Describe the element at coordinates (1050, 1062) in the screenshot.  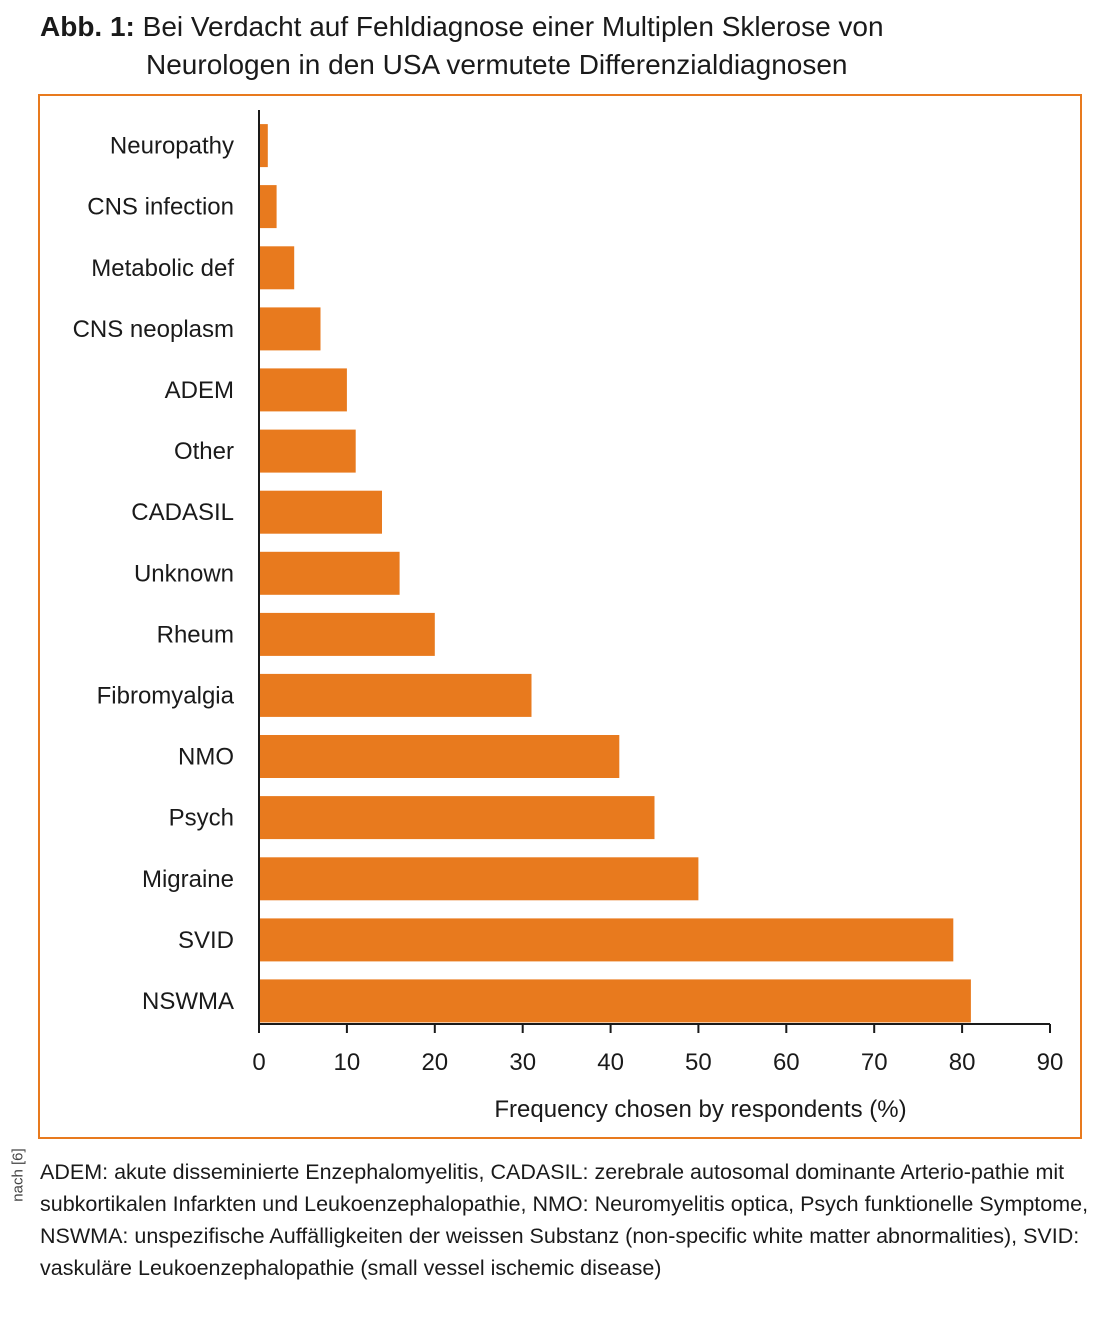
I see `x-tick-label-90: 90` at that location.